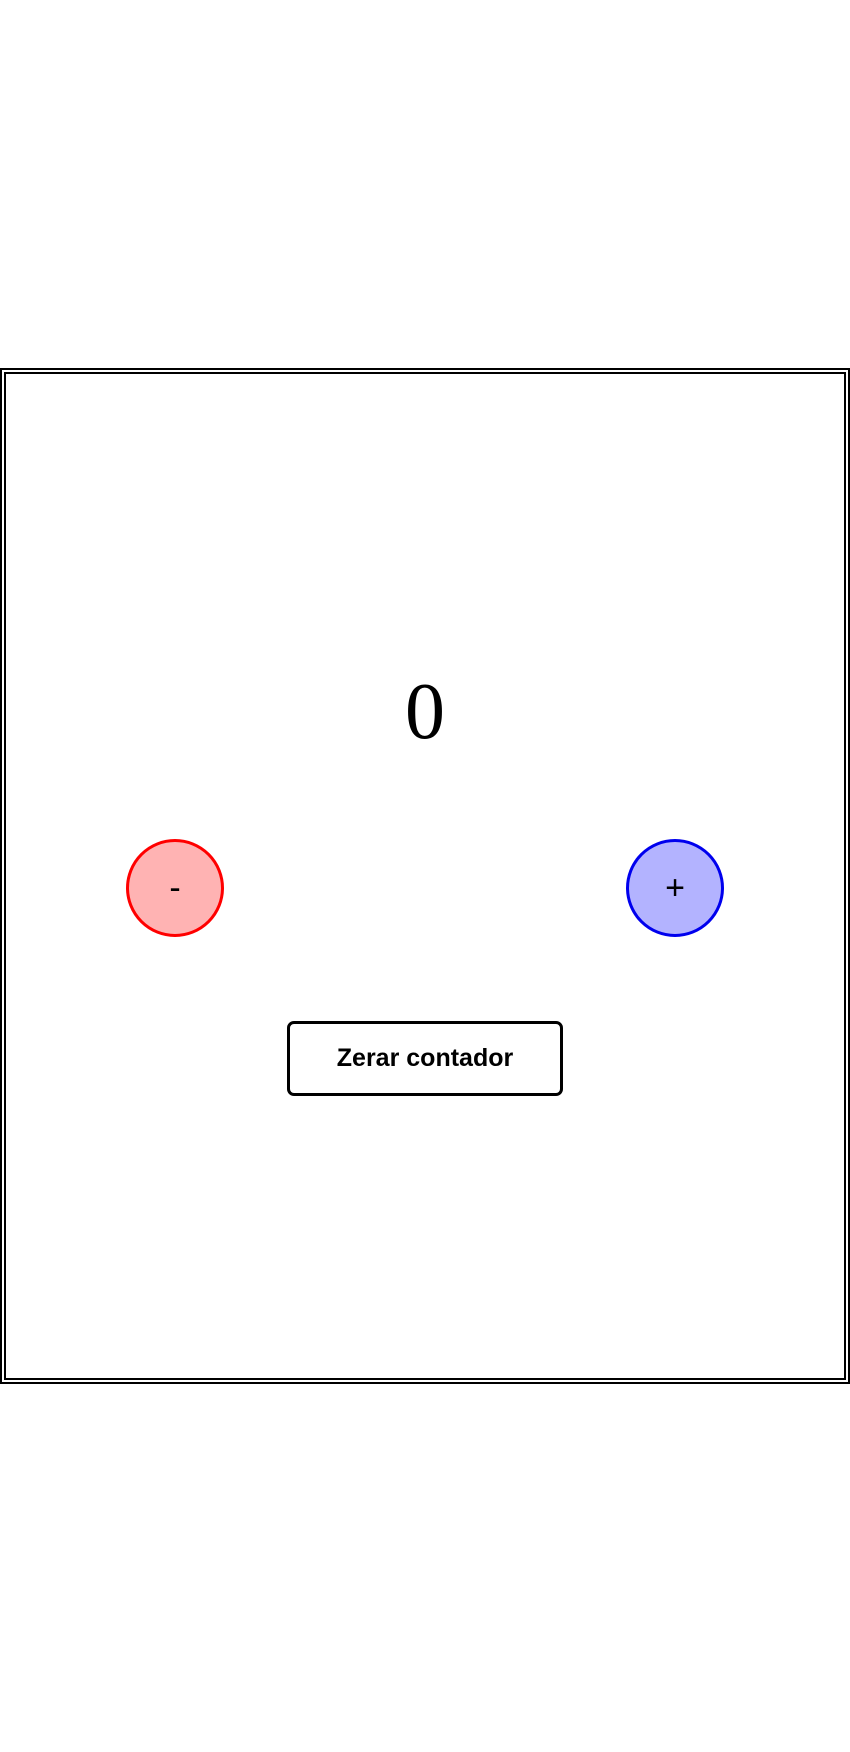  Describe the element at coordinates (675, 888) in the screenshot. I see `increment-button: +` at that location.